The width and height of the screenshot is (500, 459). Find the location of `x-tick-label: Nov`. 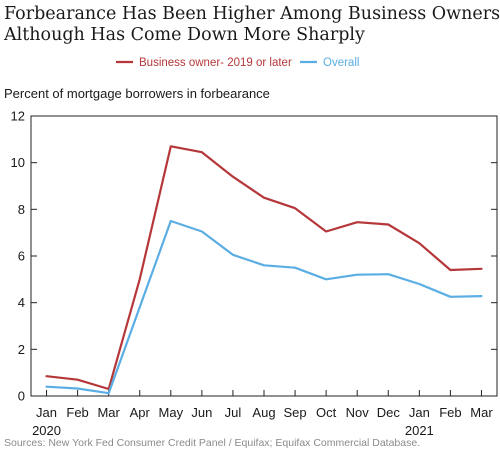

x-tick-label: Nov is located at coordinates (358, 412).